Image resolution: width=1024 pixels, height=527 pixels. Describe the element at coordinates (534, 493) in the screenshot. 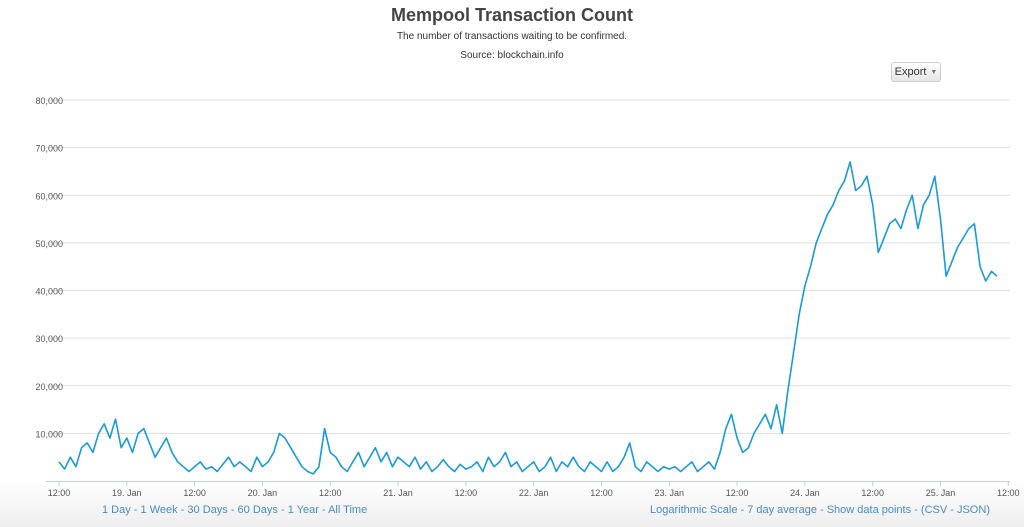

I see `x-tick-label: 22. Jan` at that location.